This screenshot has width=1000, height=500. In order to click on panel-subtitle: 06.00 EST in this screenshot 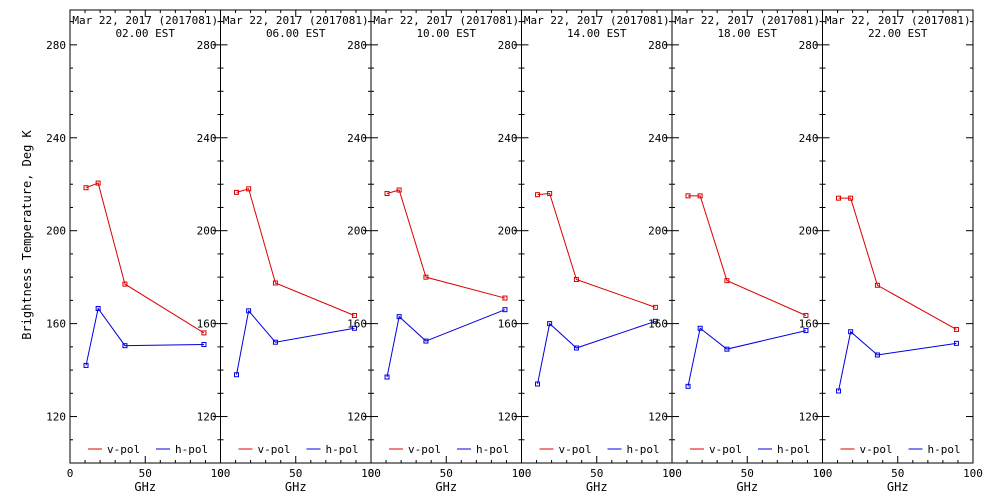, I will do `click(296, 33)`.